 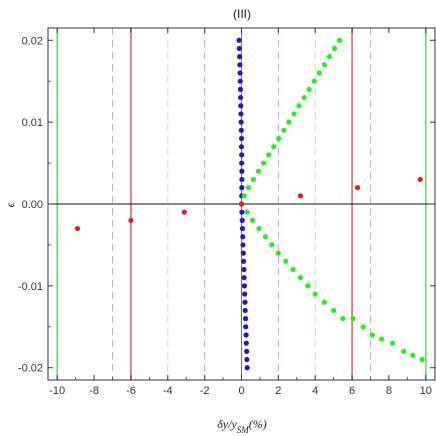 I want to click on x-tick-label: -8, so click(x=94, y=391).